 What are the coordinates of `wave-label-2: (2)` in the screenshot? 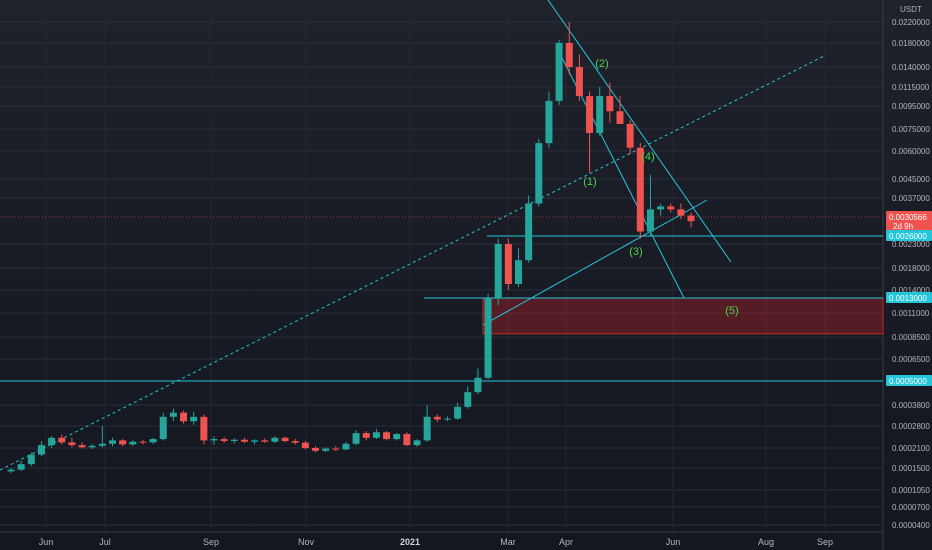 It's located at (601, 64).